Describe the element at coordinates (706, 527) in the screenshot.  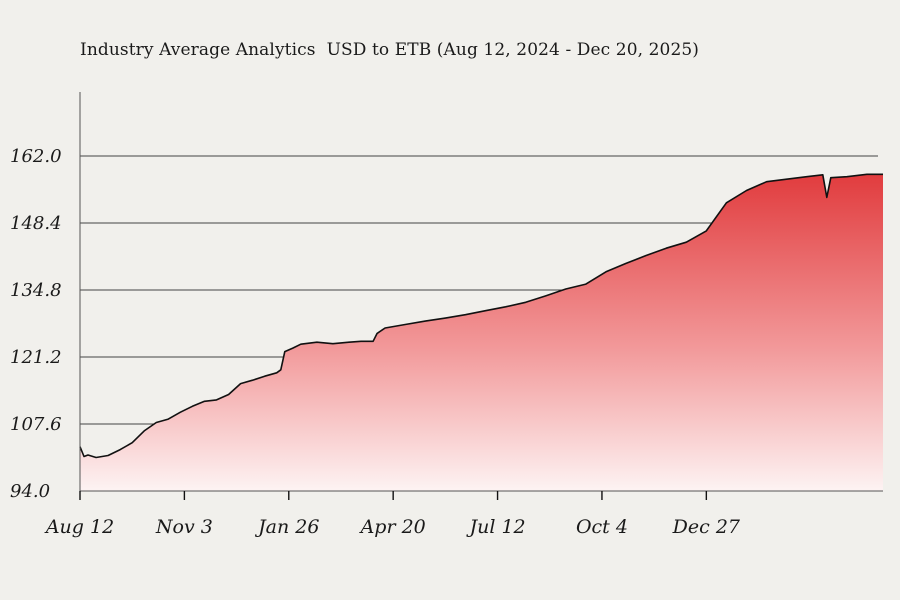
I see `x-tick-label: Dec 27` at that location.